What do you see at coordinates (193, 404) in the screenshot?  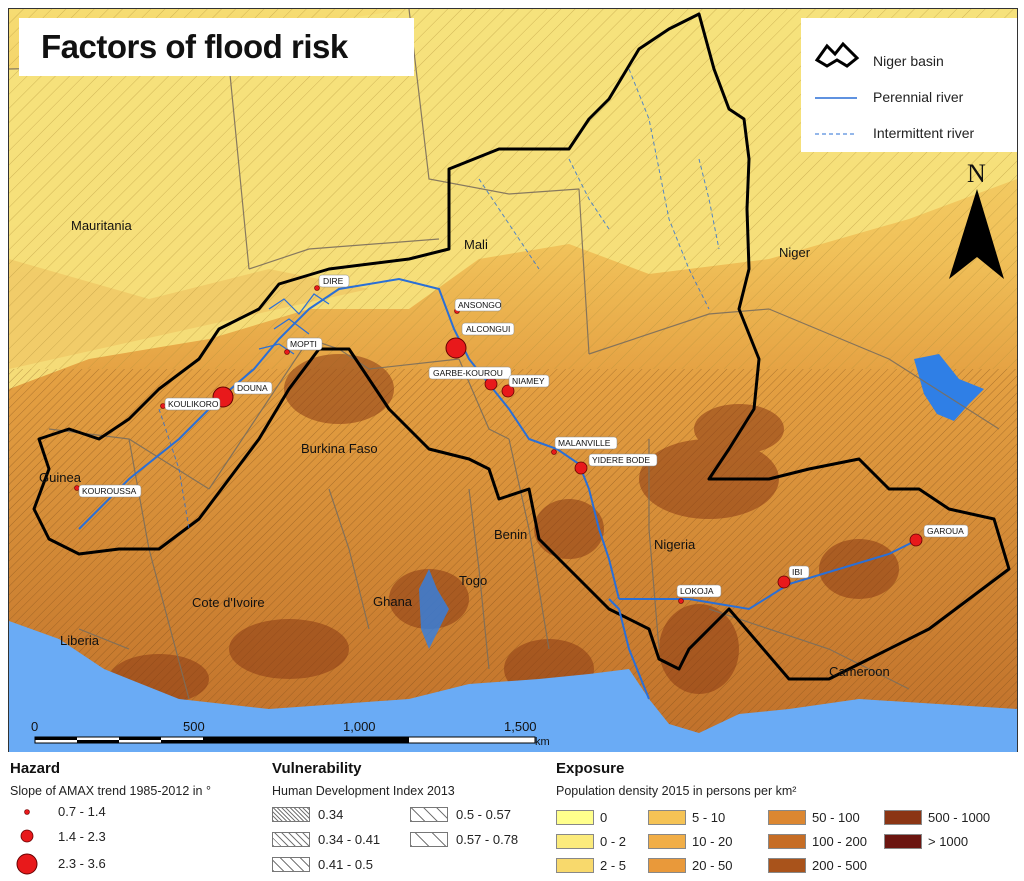 I see `station-koulikoro-label: KOULIKORO` at bounding box center [193, 404].